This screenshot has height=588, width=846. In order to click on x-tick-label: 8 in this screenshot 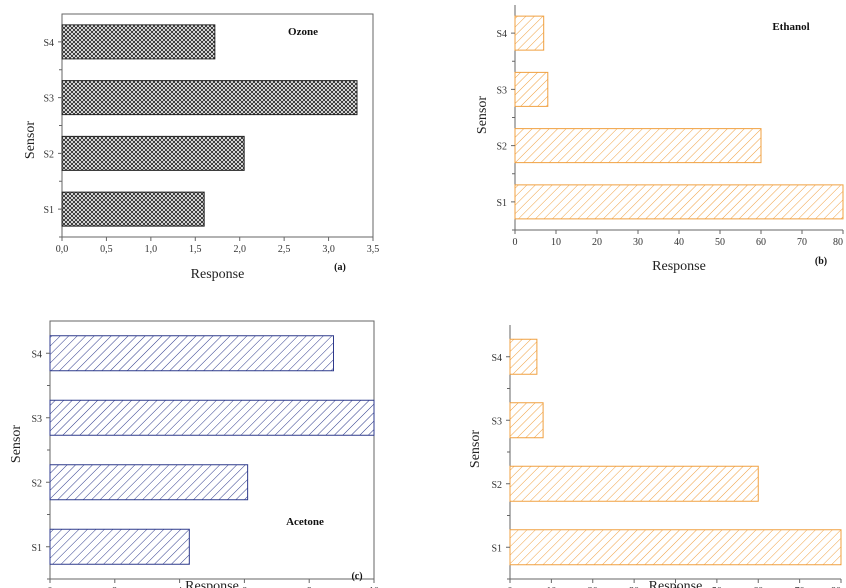, I will do `click(309, 587)`.